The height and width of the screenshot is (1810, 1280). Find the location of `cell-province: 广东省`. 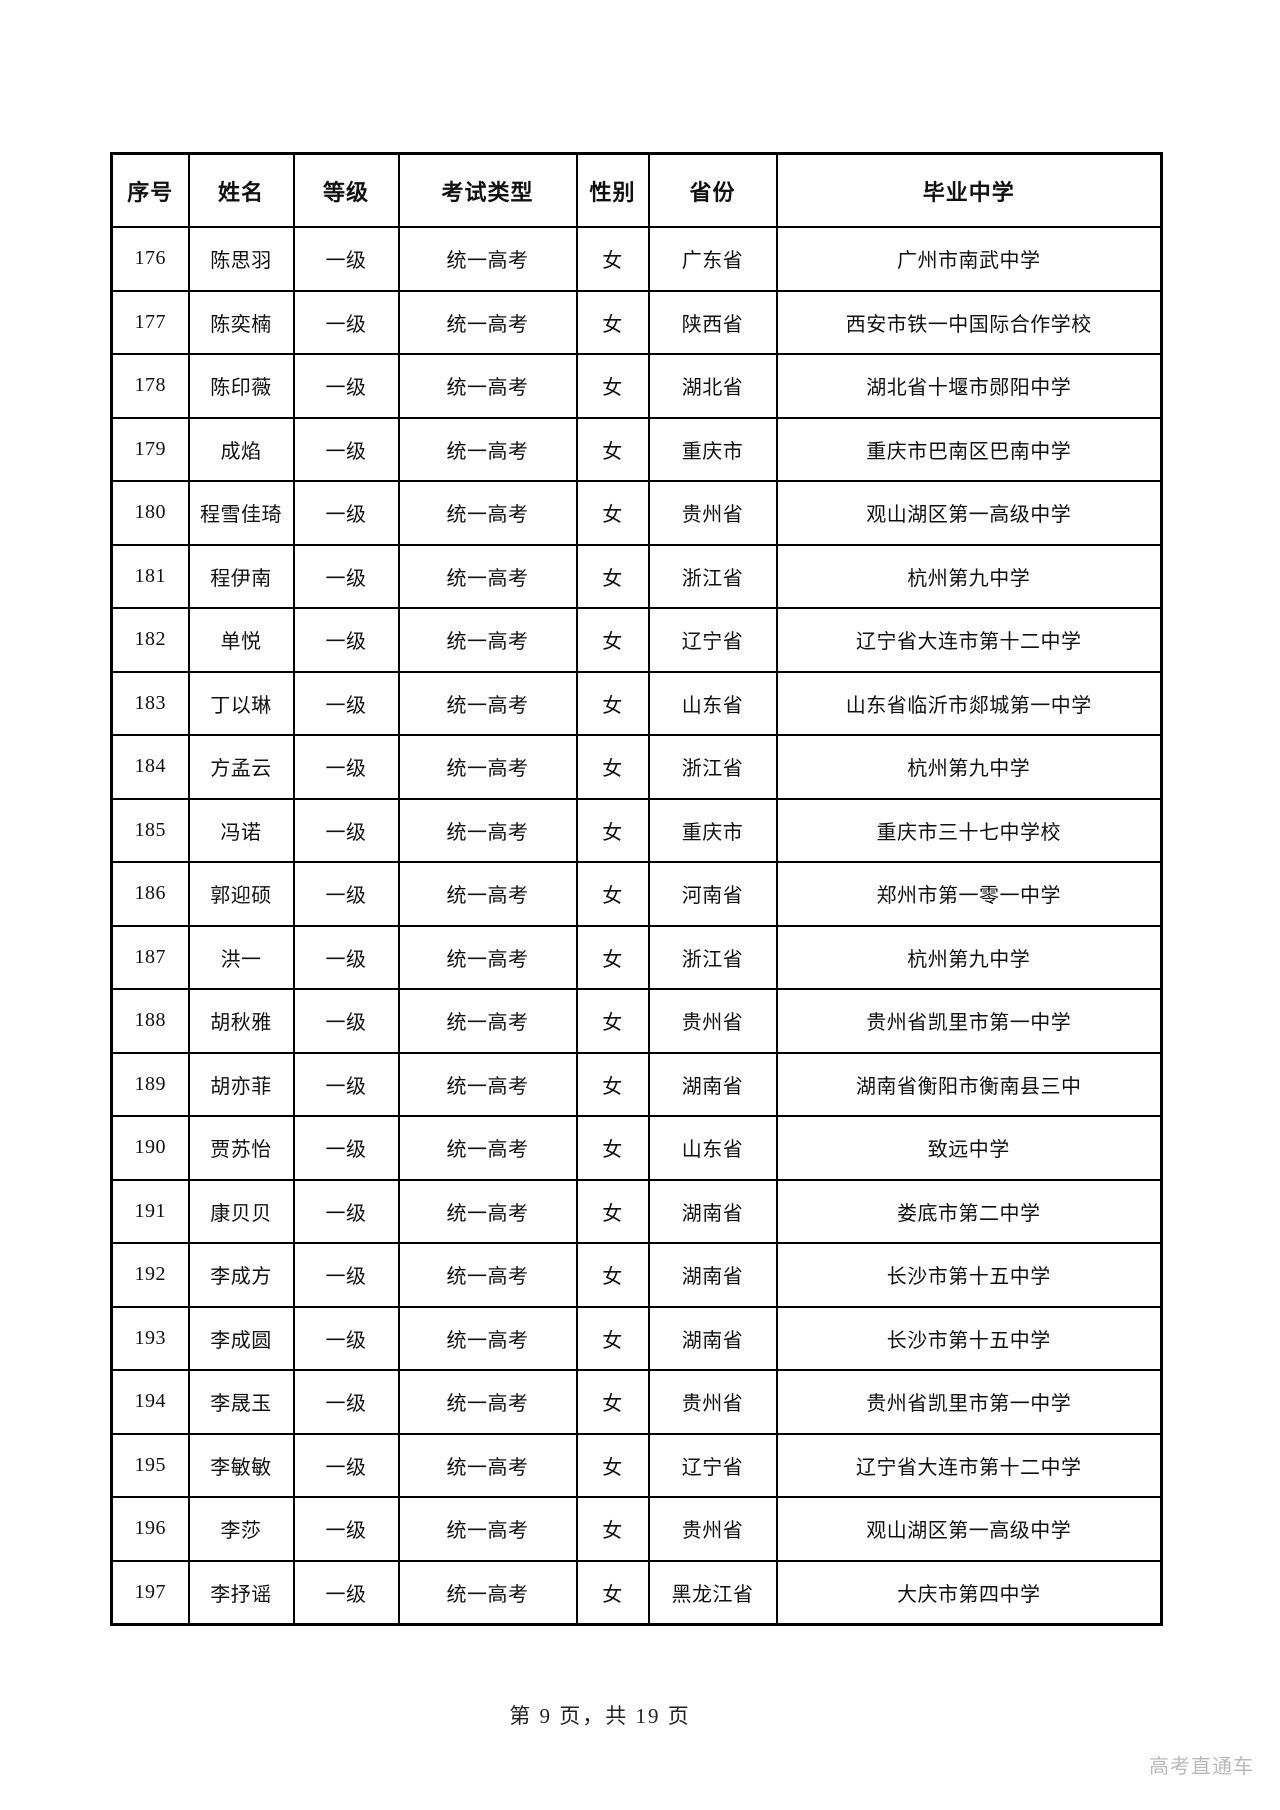

cell-province: 广东省 is located at coordinates (712, 259).